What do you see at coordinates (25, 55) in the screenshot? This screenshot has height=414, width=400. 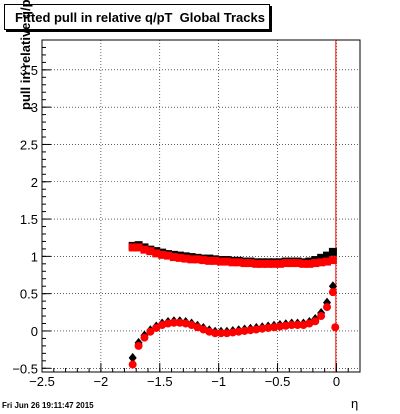 I see `y-axis-label: pull in relative q/pT` at bounding box center [25, 55].